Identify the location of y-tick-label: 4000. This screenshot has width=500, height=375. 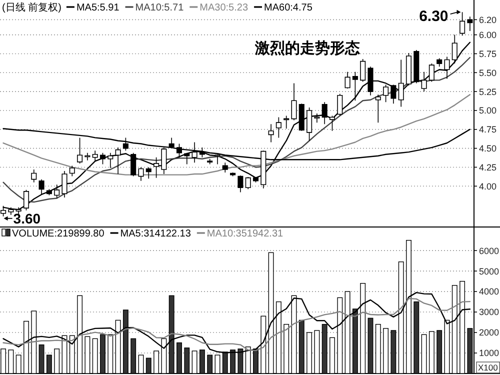
(489, 291).